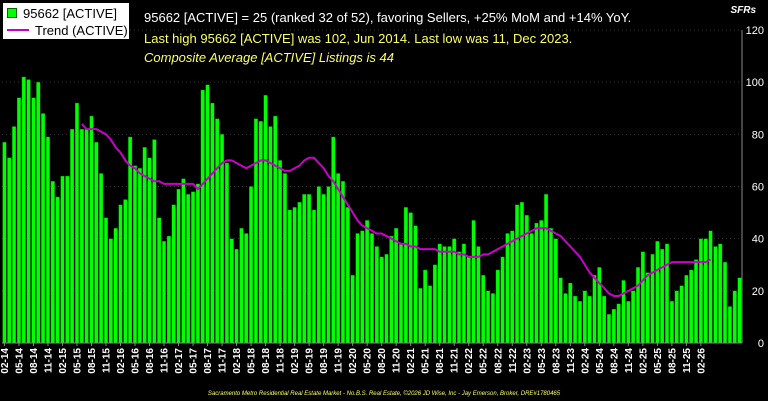 This screenshot has height=401, width=768. Describe the element at coordinates (542, 361) in the screenshot. I see `x-tick-label: 05-23` at that location.